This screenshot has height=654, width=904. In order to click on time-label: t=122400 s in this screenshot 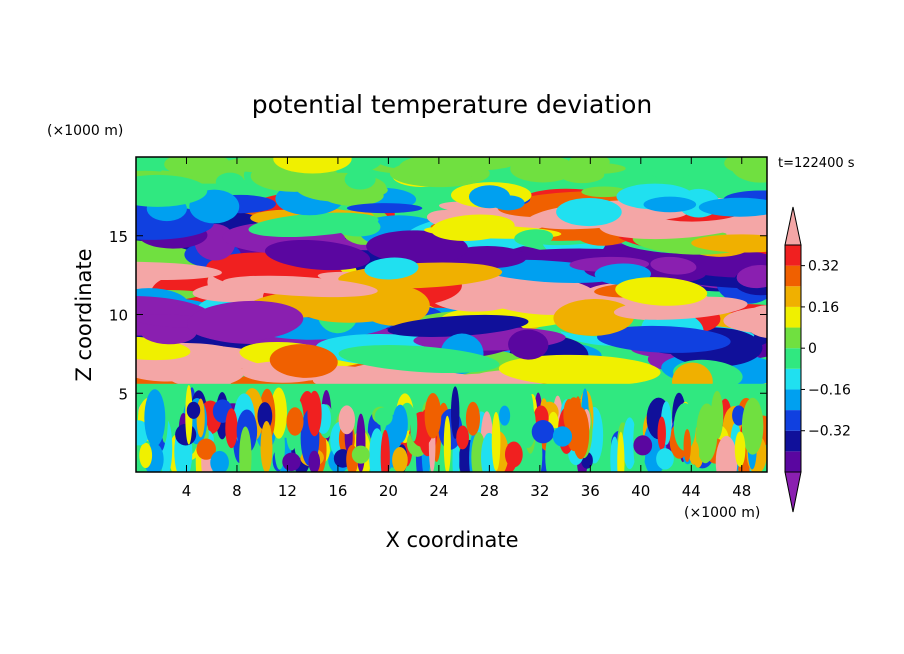, I will do `click(816, 163)`.